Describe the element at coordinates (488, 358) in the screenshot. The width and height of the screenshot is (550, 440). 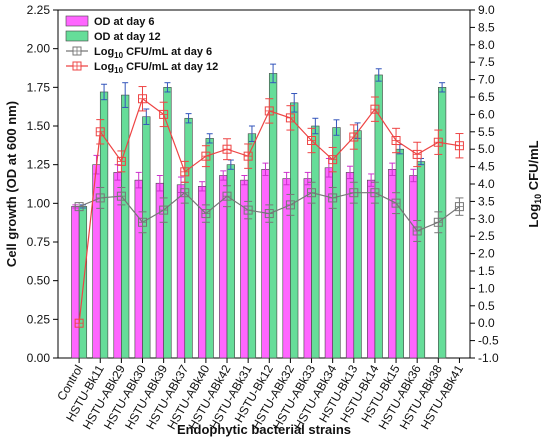
I see `y2-tick-label: -1.0` at that location.